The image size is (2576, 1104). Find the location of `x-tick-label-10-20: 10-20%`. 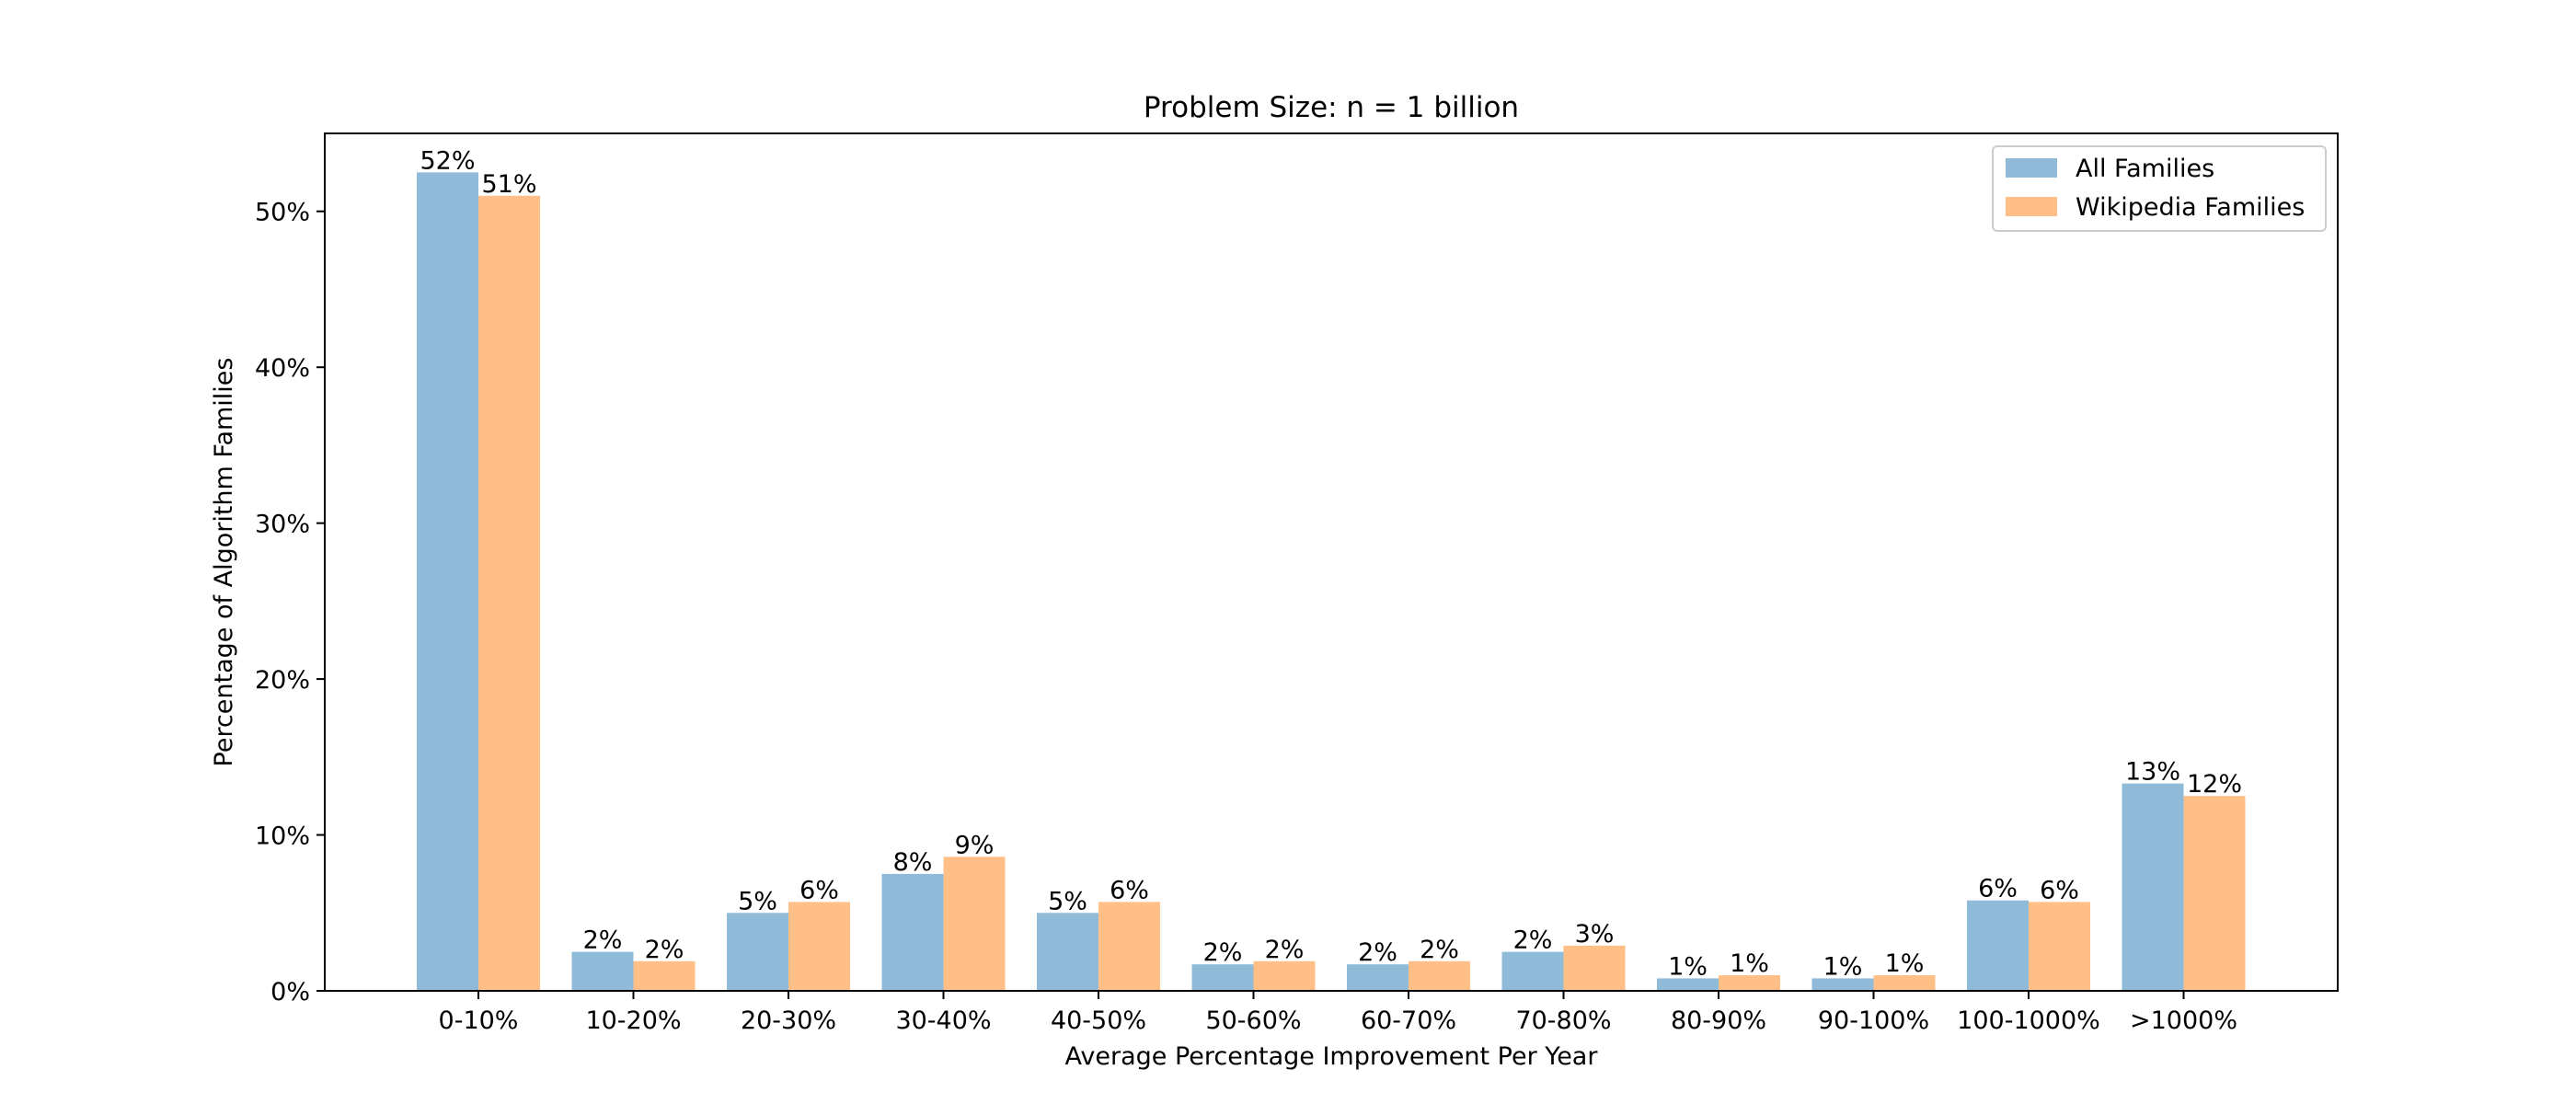

x-tick-label-10-20: 10-20% is located at coordinates (633, 1020).